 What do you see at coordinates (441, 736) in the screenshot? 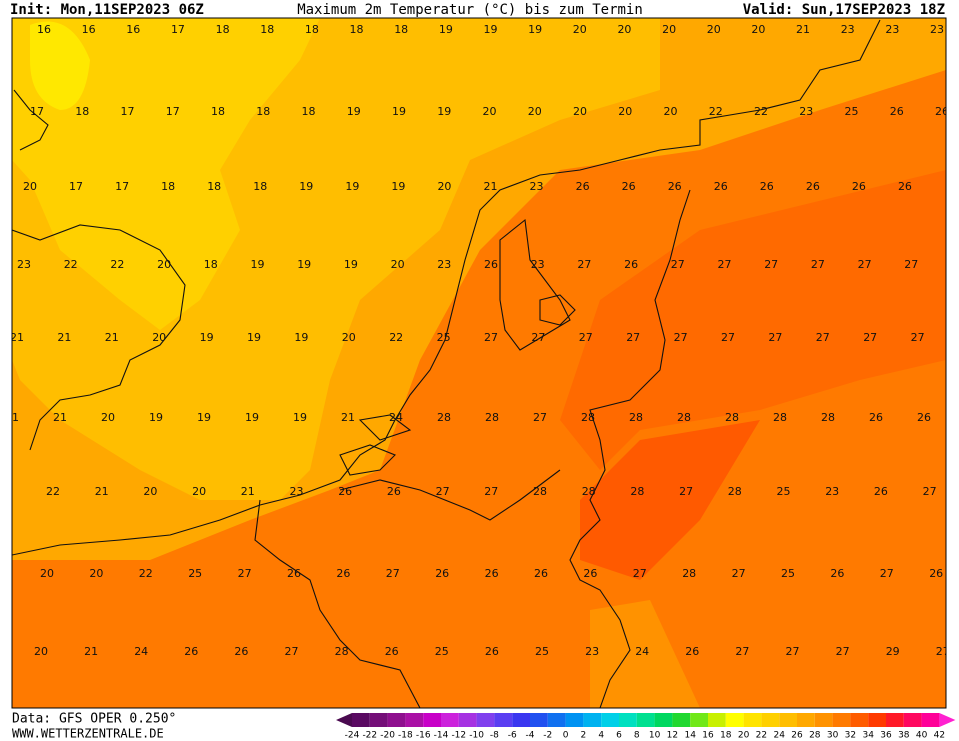
I see `legend-label: -14` at bounding box center [441, 736].